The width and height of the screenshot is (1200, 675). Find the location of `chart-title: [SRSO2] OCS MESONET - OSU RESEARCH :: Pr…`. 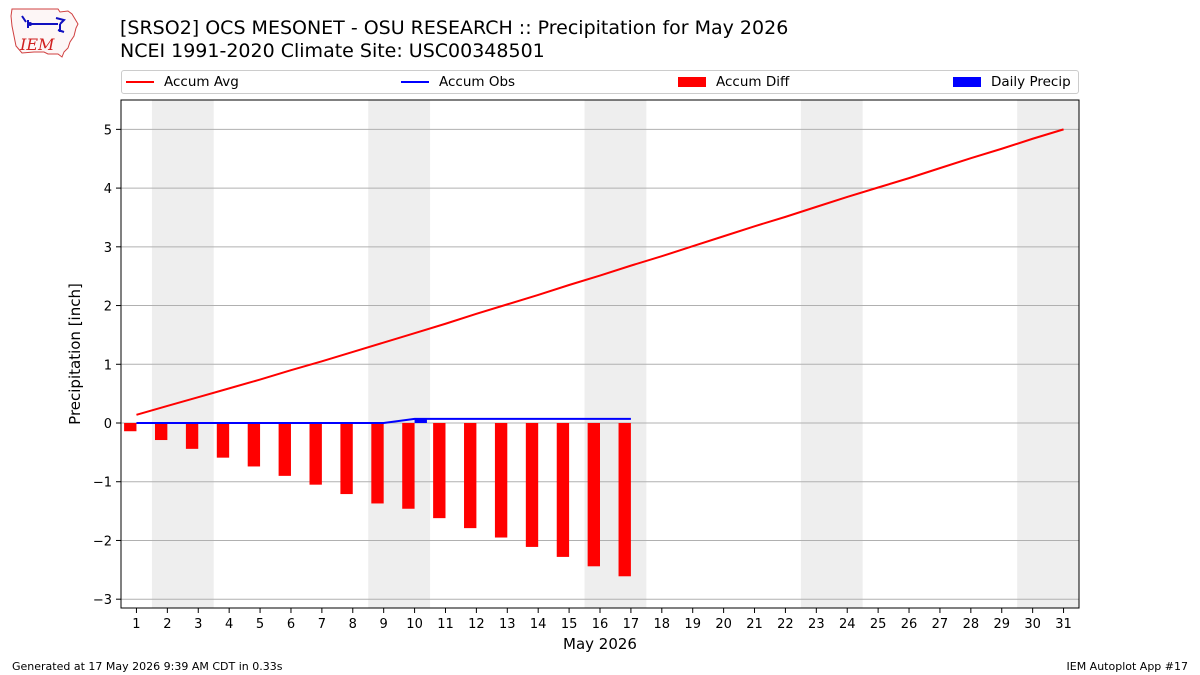

chart-title: [SRSO2] OCS MESONET - OSU RESEARCH :: Pr… is located at coordinates (454, 28).